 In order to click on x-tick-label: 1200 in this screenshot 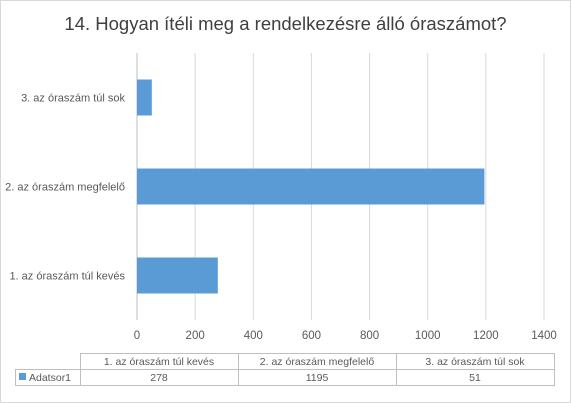, I will do `click(486, 336)`.